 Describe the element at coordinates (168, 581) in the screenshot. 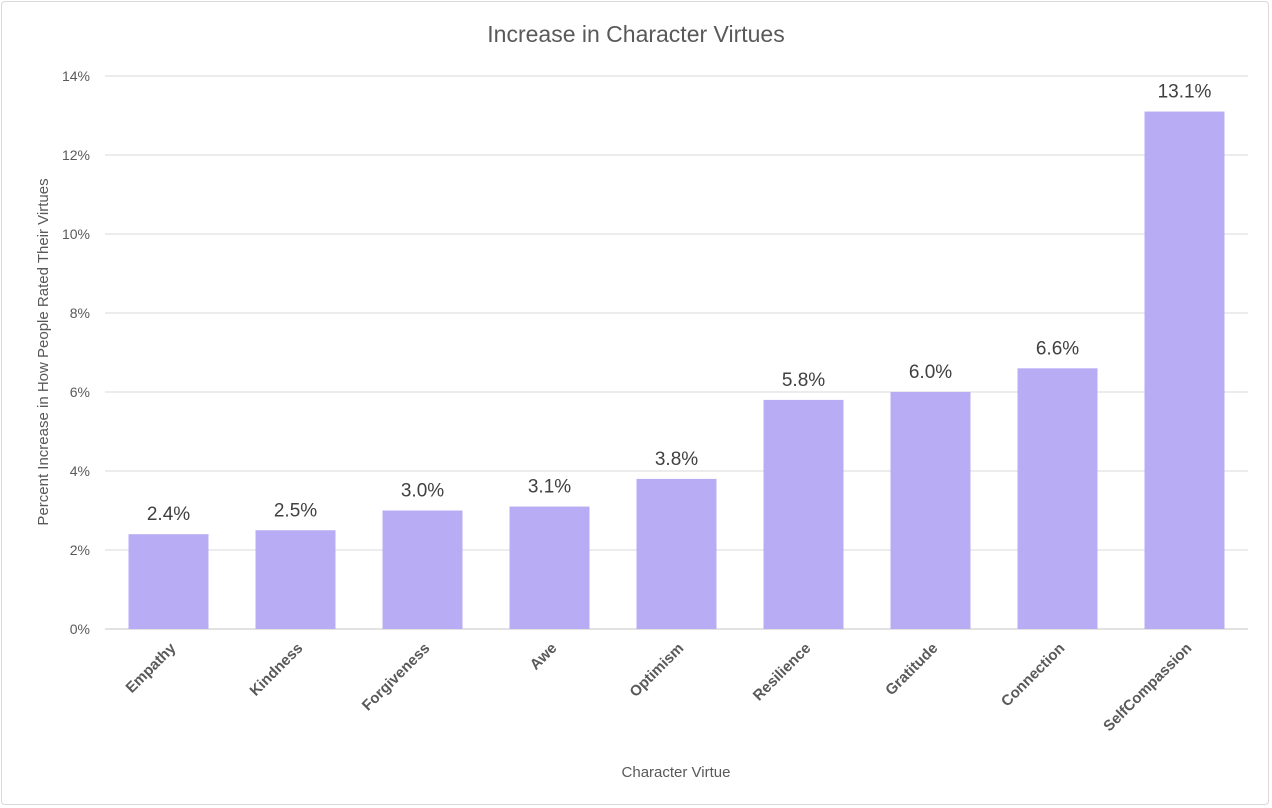

I see `bar-empathy` at that location.